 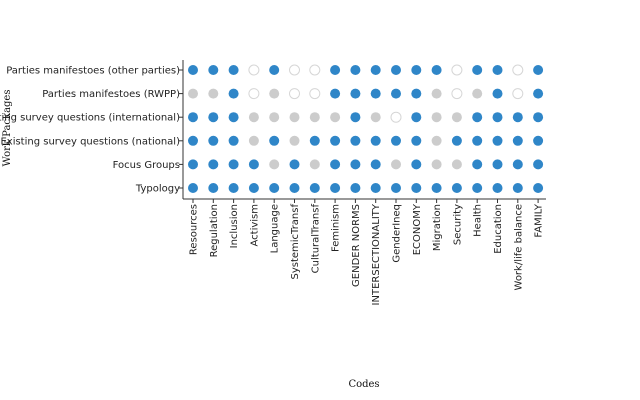 I want to click on col-label: GenderIneq, so click(x=397, y=233).